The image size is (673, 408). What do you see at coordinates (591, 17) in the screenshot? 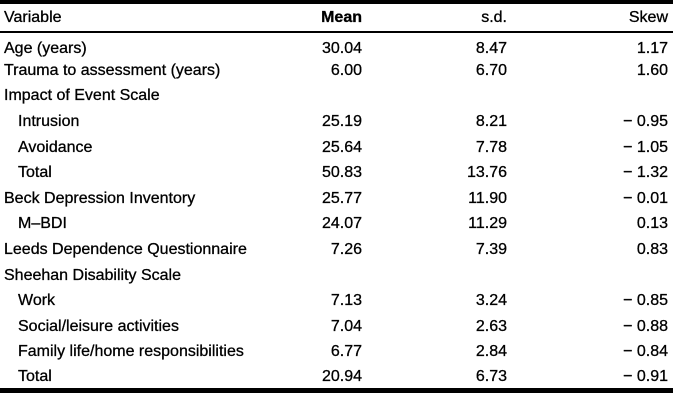
I see `column-header-skew: Skew` at bounding box center [591, 17].